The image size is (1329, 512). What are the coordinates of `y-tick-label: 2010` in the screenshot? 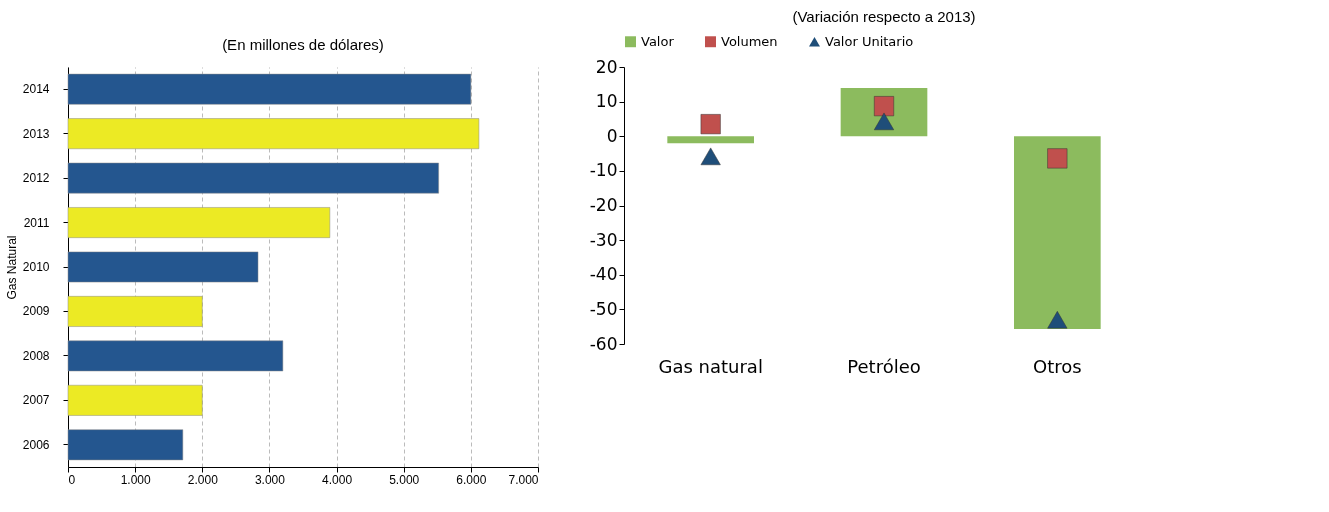 It's located at (36, 267).